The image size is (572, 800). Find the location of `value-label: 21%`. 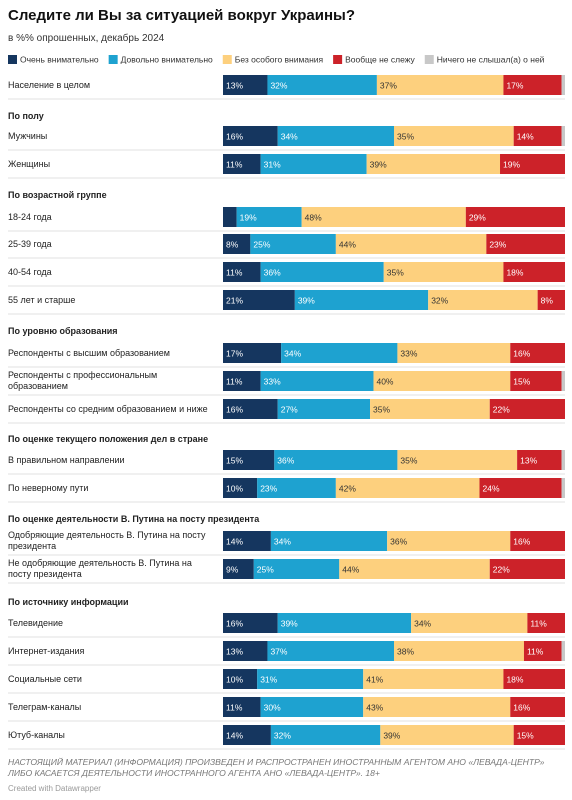

value-label: 21% is located at coordinates (234, 300).